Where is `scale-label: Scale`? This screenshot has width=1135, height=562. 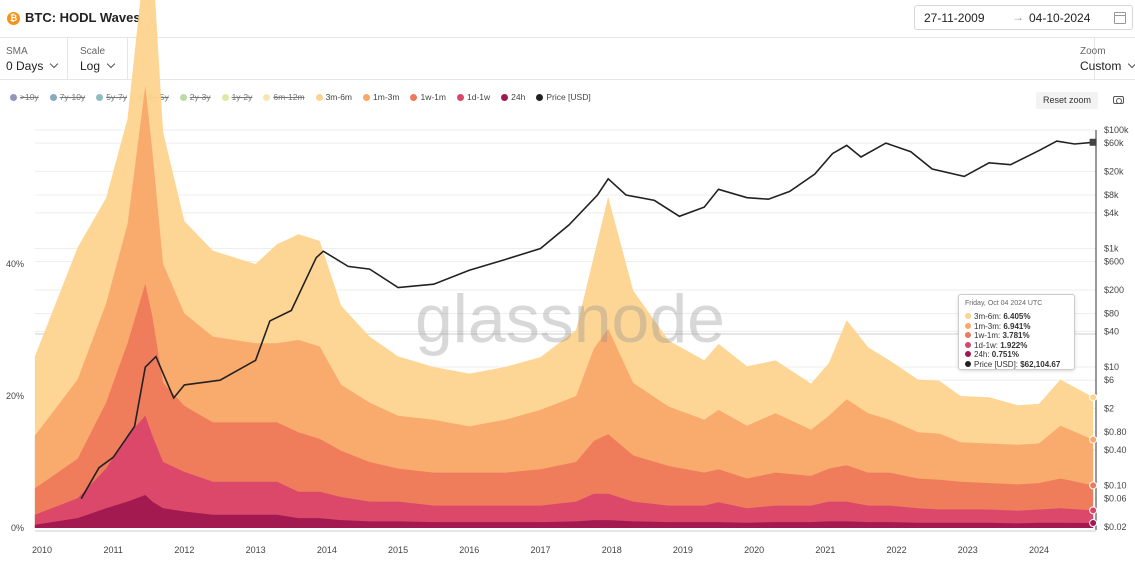
scale-label: Scale is located at coordinates (93, 51).